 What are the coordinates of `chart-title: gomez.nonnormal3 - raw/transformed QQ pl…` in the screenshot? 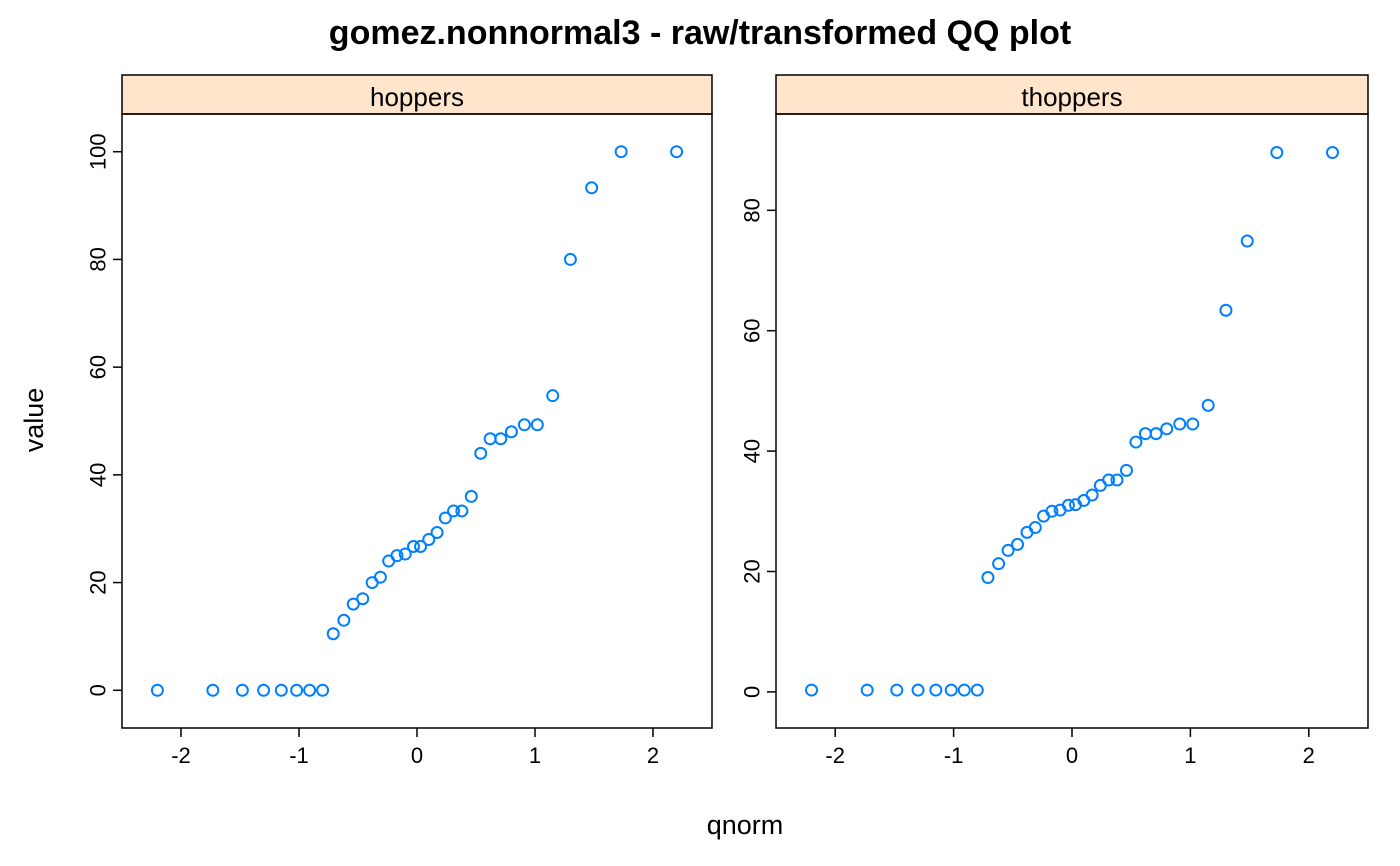 It's located at (700, 33).